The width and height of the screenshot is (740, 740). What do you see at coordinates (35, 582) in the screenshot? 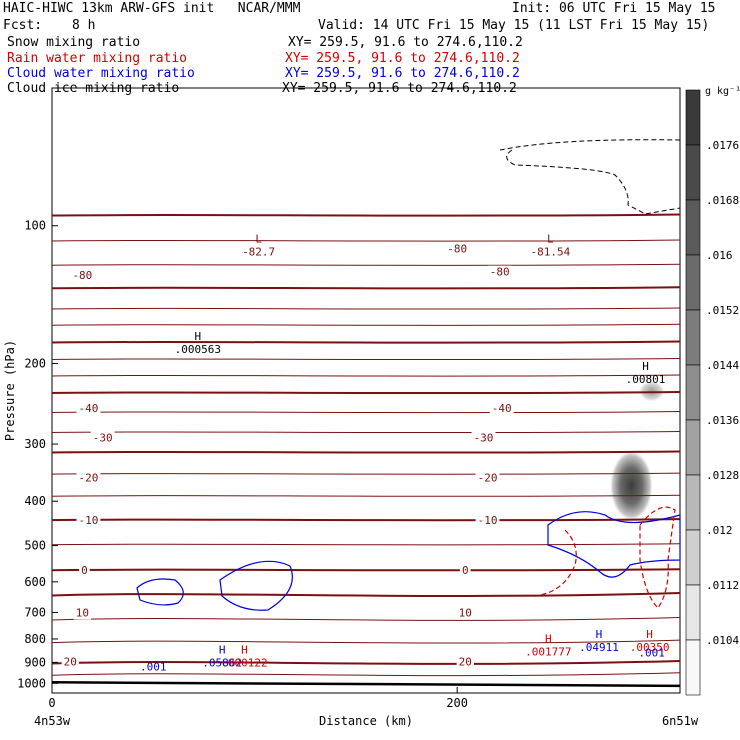
I see `y-tick-label: 600` at bounding box center [35, 582].